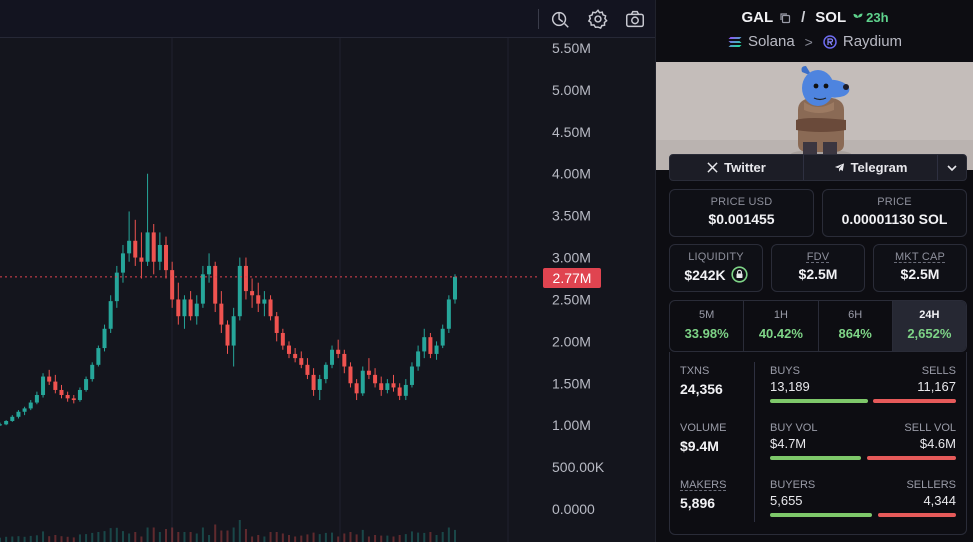 Image resolution: width=973 pixels, height=542 pixels. What do you see at coordinates (920, 274) in the screenshot?
I see `market-cap-value: $2.5M` at bounding box center [920, 274].